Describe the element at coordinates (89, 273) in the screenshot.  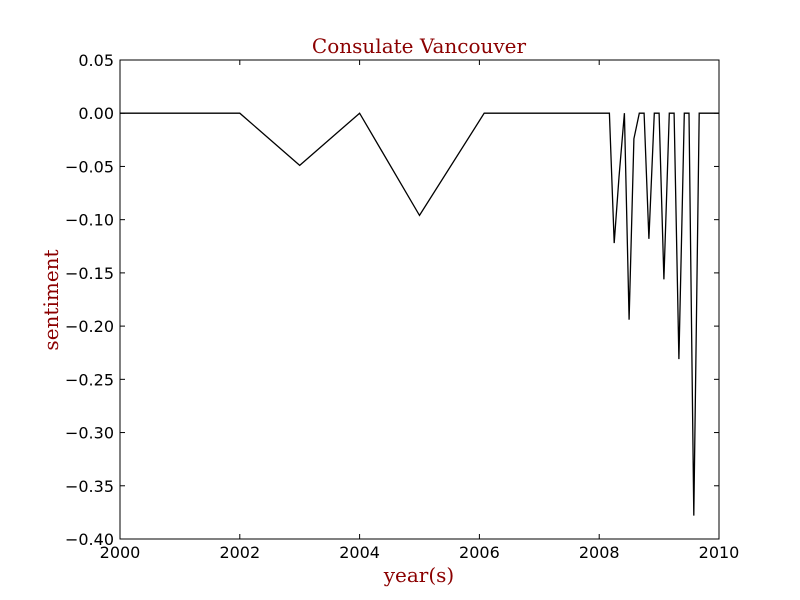
I see `y-tick-label-4: −0.15` at that location.